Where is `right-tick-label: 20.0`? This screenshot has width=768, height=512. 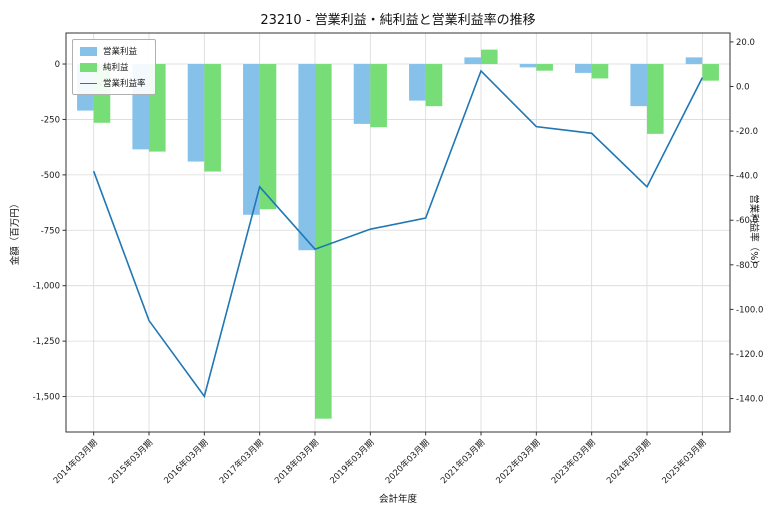 right-tick-label: 20.0 is located at coordinates (745, 43).